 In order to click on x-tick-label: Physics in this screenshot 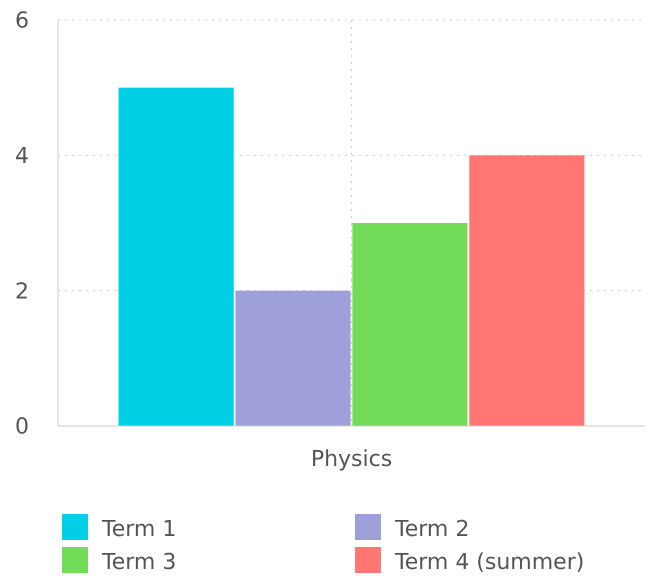, I will do `click(351, 459)`.